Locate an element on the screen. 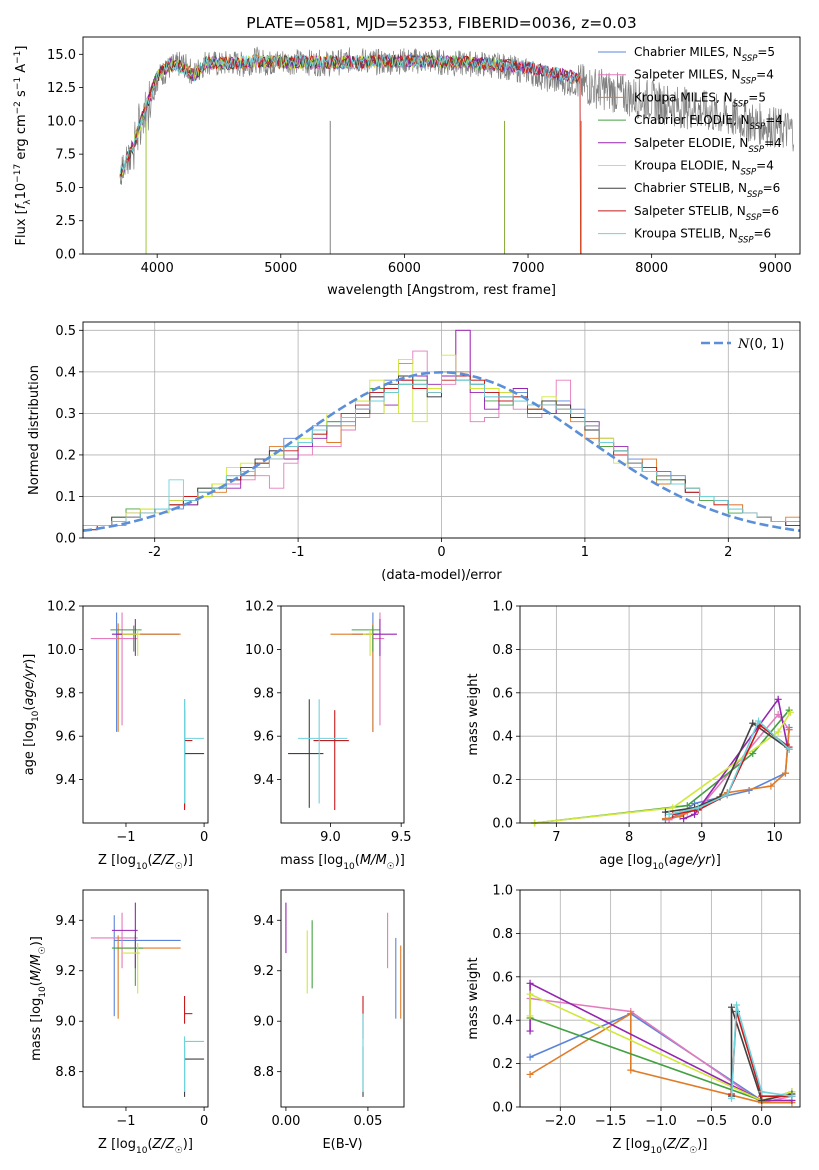 Image resolution: width=819 pixels, height=1170 pixels. frame-mass-age: 9.0 9.5 9.4 9.6 9.8 10.0 10.2 is located at coordinates (328, 723).